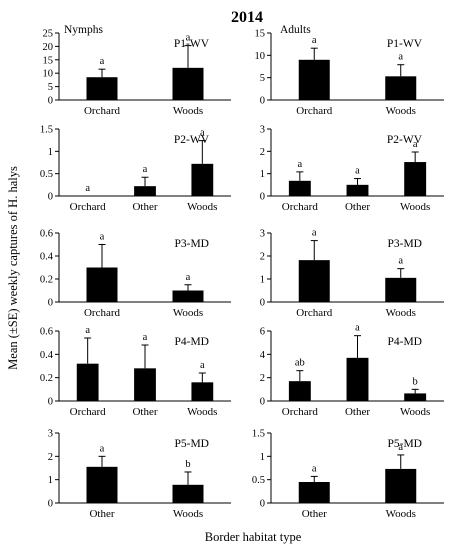  I want to click on panel-label: P4-MD, so click(191, 342).